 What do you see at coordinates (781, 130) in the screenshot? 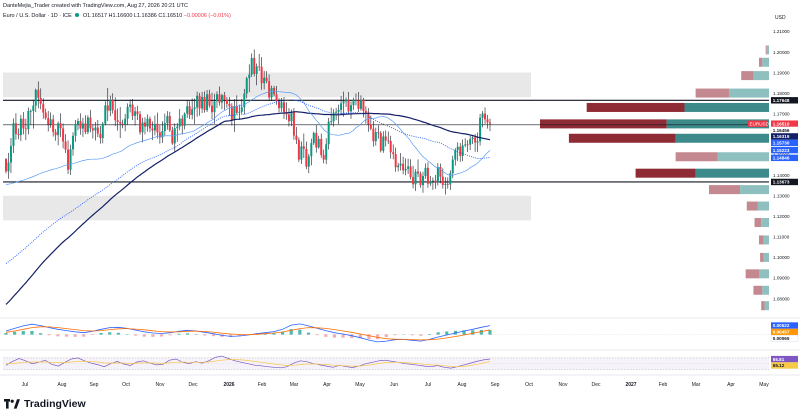
I see `price-axis-label-text: 1.16456` at bounding box center [781, 130].